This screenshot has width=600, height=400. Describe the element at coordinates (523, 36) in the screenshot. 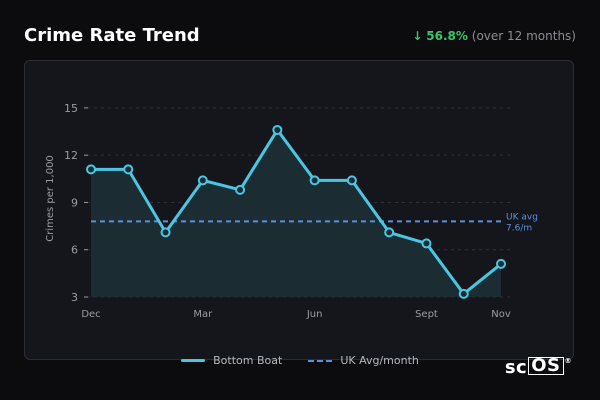

I see `trend-period: (over 12 months)` at that location.